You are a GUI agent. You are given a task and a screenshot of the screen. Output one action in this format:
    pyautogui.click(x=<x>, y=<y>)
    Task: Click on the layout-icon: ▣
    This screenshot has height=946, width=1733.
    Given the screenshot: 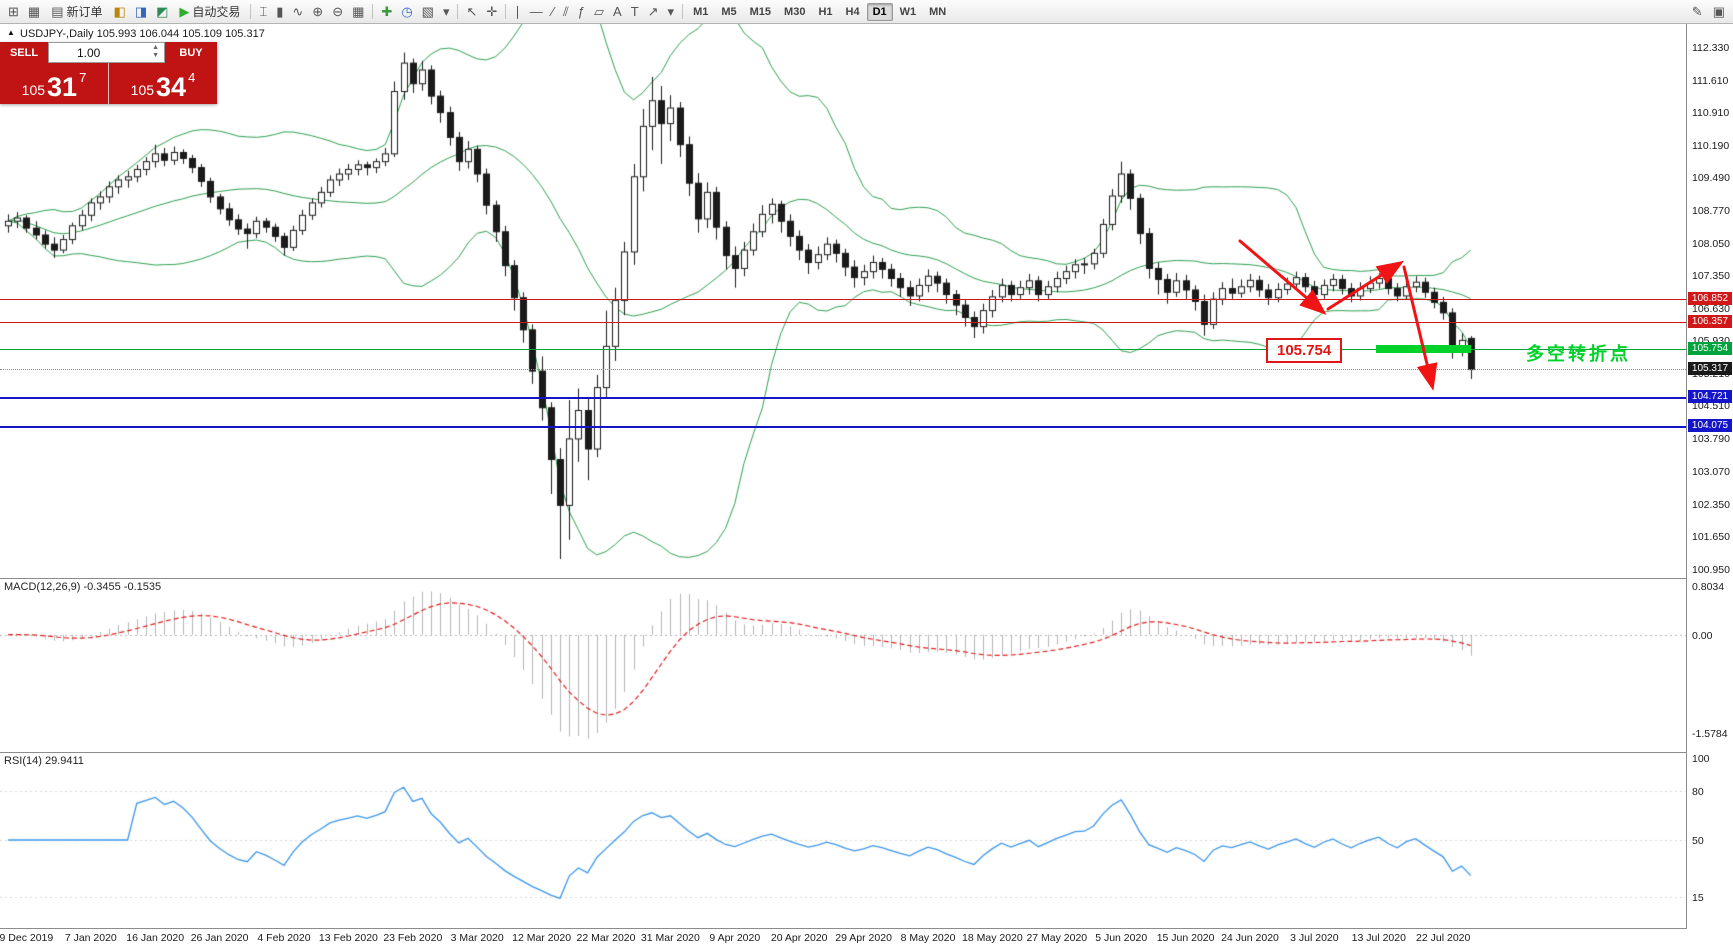 What is the action you would take?
    pyautogui.click(x=1719, y=12)
    